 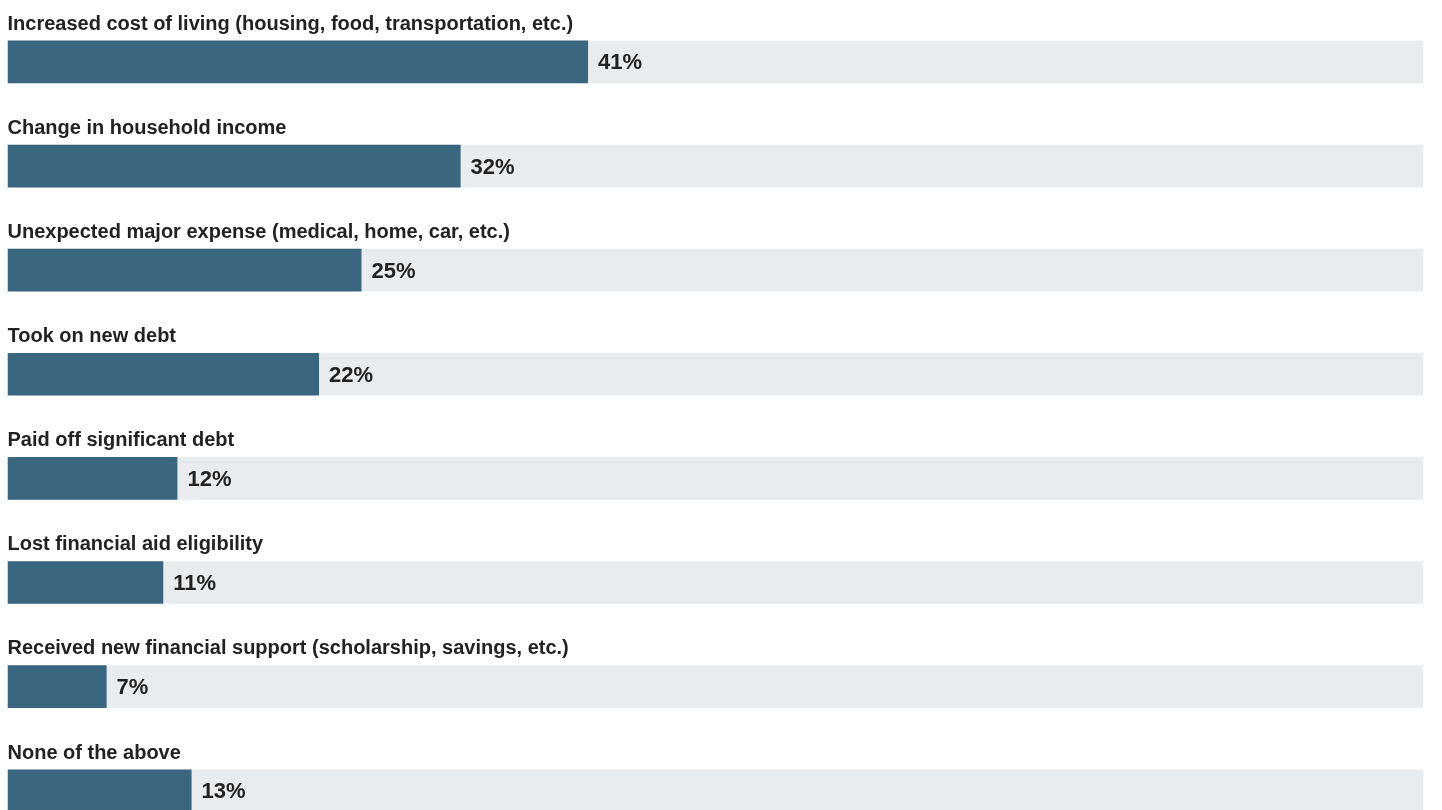 I want to click on y-tick-label: Paid off significant debt, so click(x=121, y=439).